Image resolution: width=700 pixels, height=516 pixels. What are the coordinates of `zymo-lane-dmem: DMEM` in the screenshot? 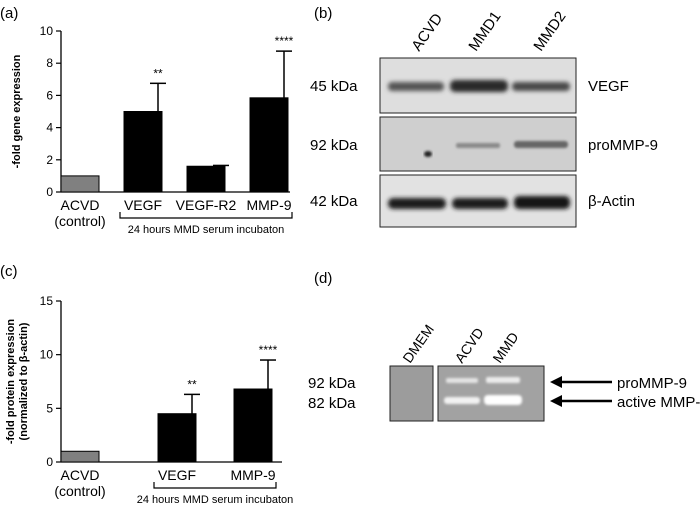 It's located at (418, 343).